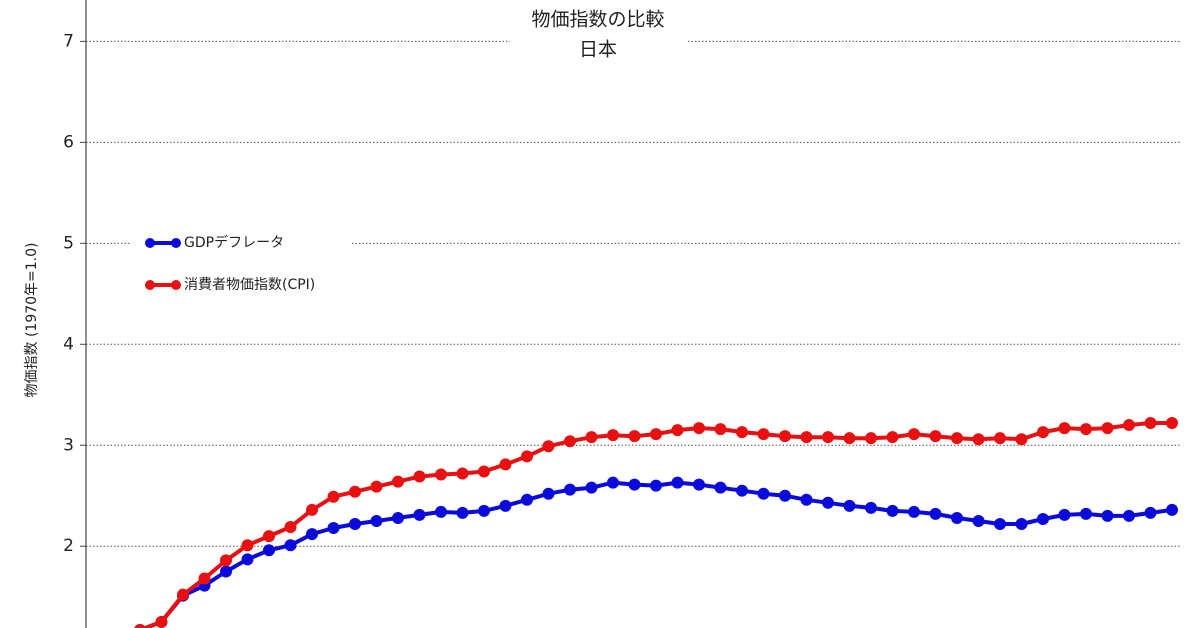 This screenshot has width=1200, height=628. What do you see at coordinates (32, 320) in the screenshot?
I see `y-axis-label: 物価指数 (1970年=1.0)` at bounding box center [32, 320].